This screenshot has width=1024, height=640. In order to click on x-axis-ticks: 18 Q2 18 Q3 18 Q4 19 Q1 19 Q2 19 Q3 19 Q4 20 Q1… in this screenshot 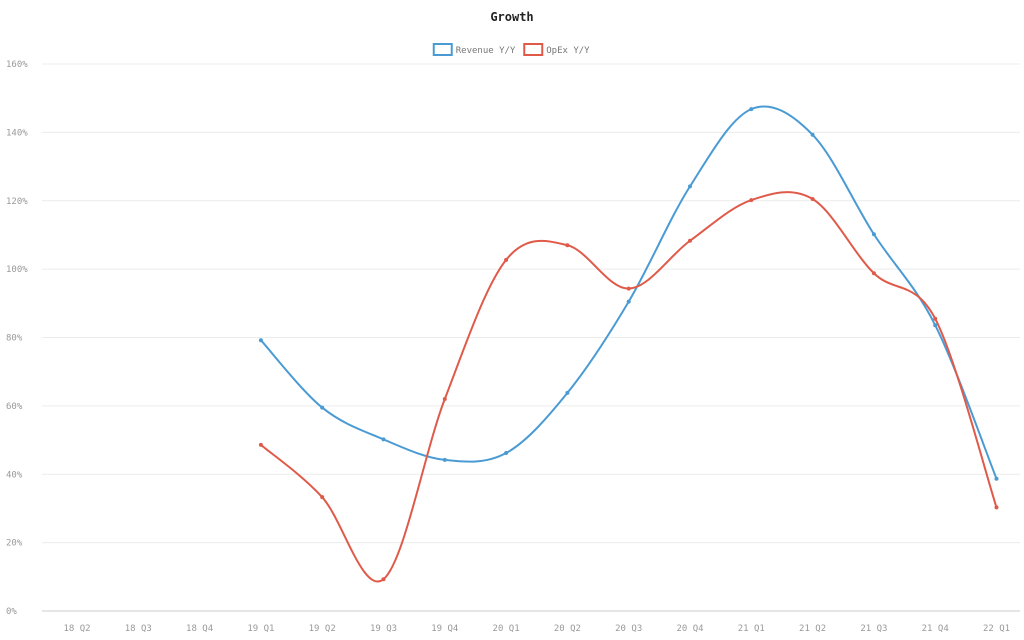, I will do `click(536, 629)`.